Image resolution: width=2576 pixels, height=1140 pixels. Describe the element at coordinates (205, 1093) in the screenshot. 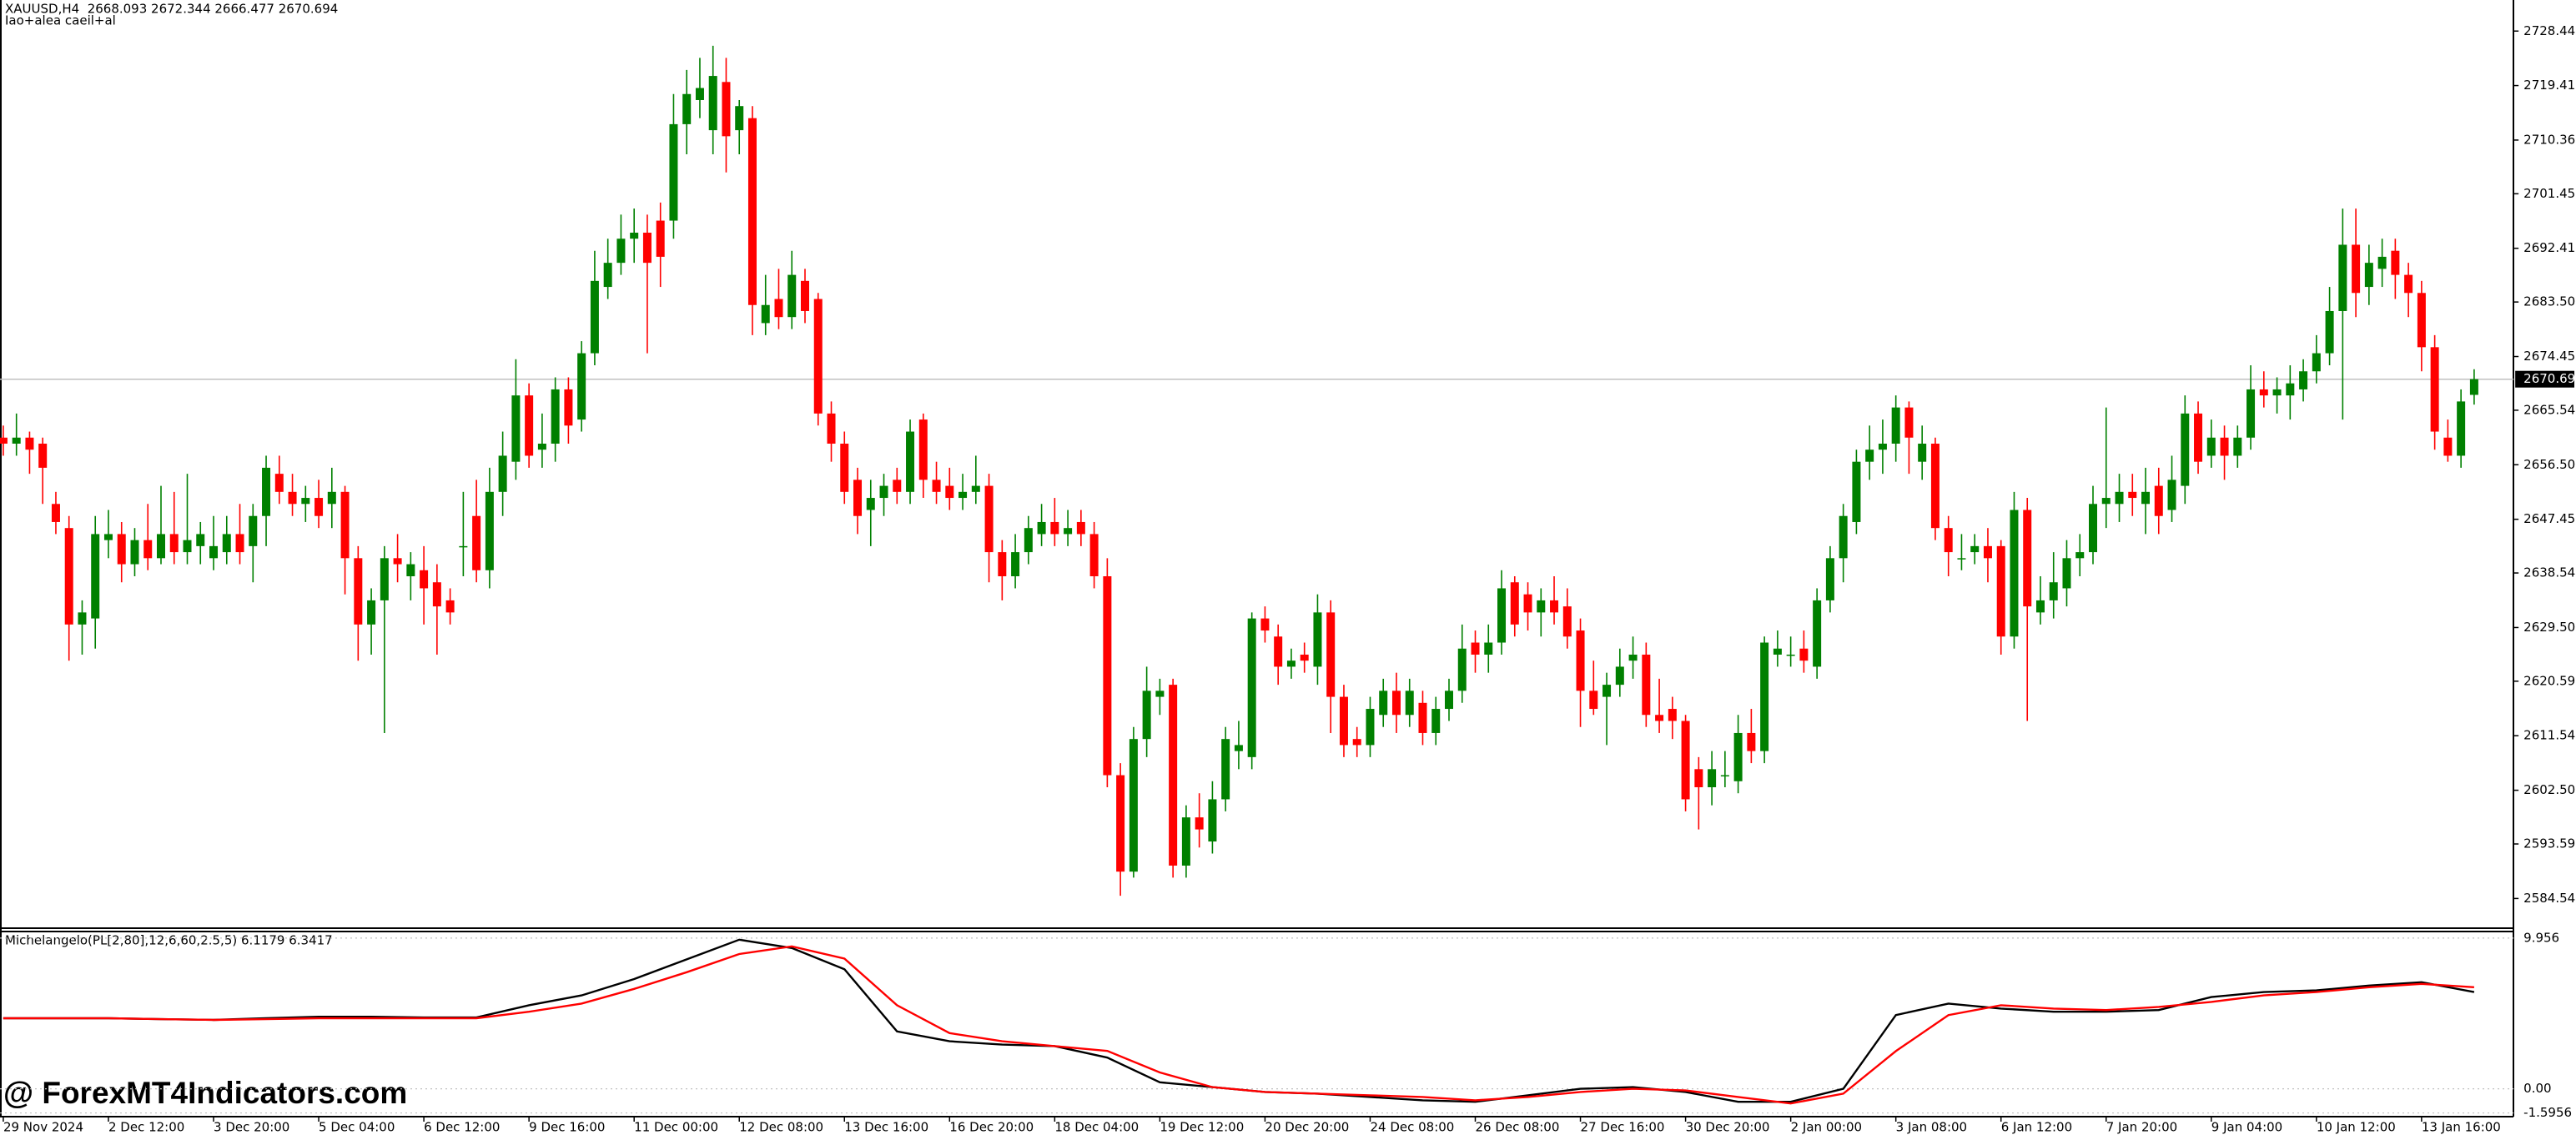

I see `watermark: @ ForexMT4Indicators.com` at that location.